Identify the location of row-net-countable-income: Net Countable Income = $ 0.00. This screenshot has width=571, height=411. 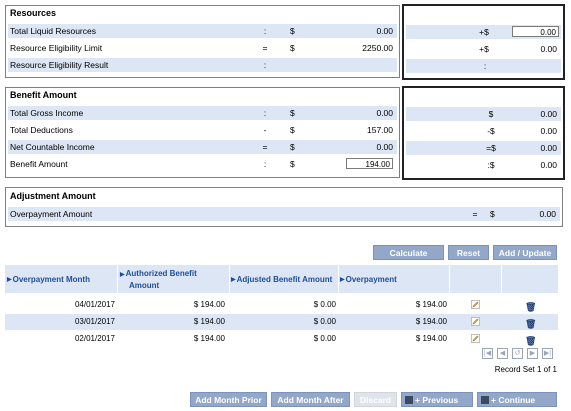
(202, 147).